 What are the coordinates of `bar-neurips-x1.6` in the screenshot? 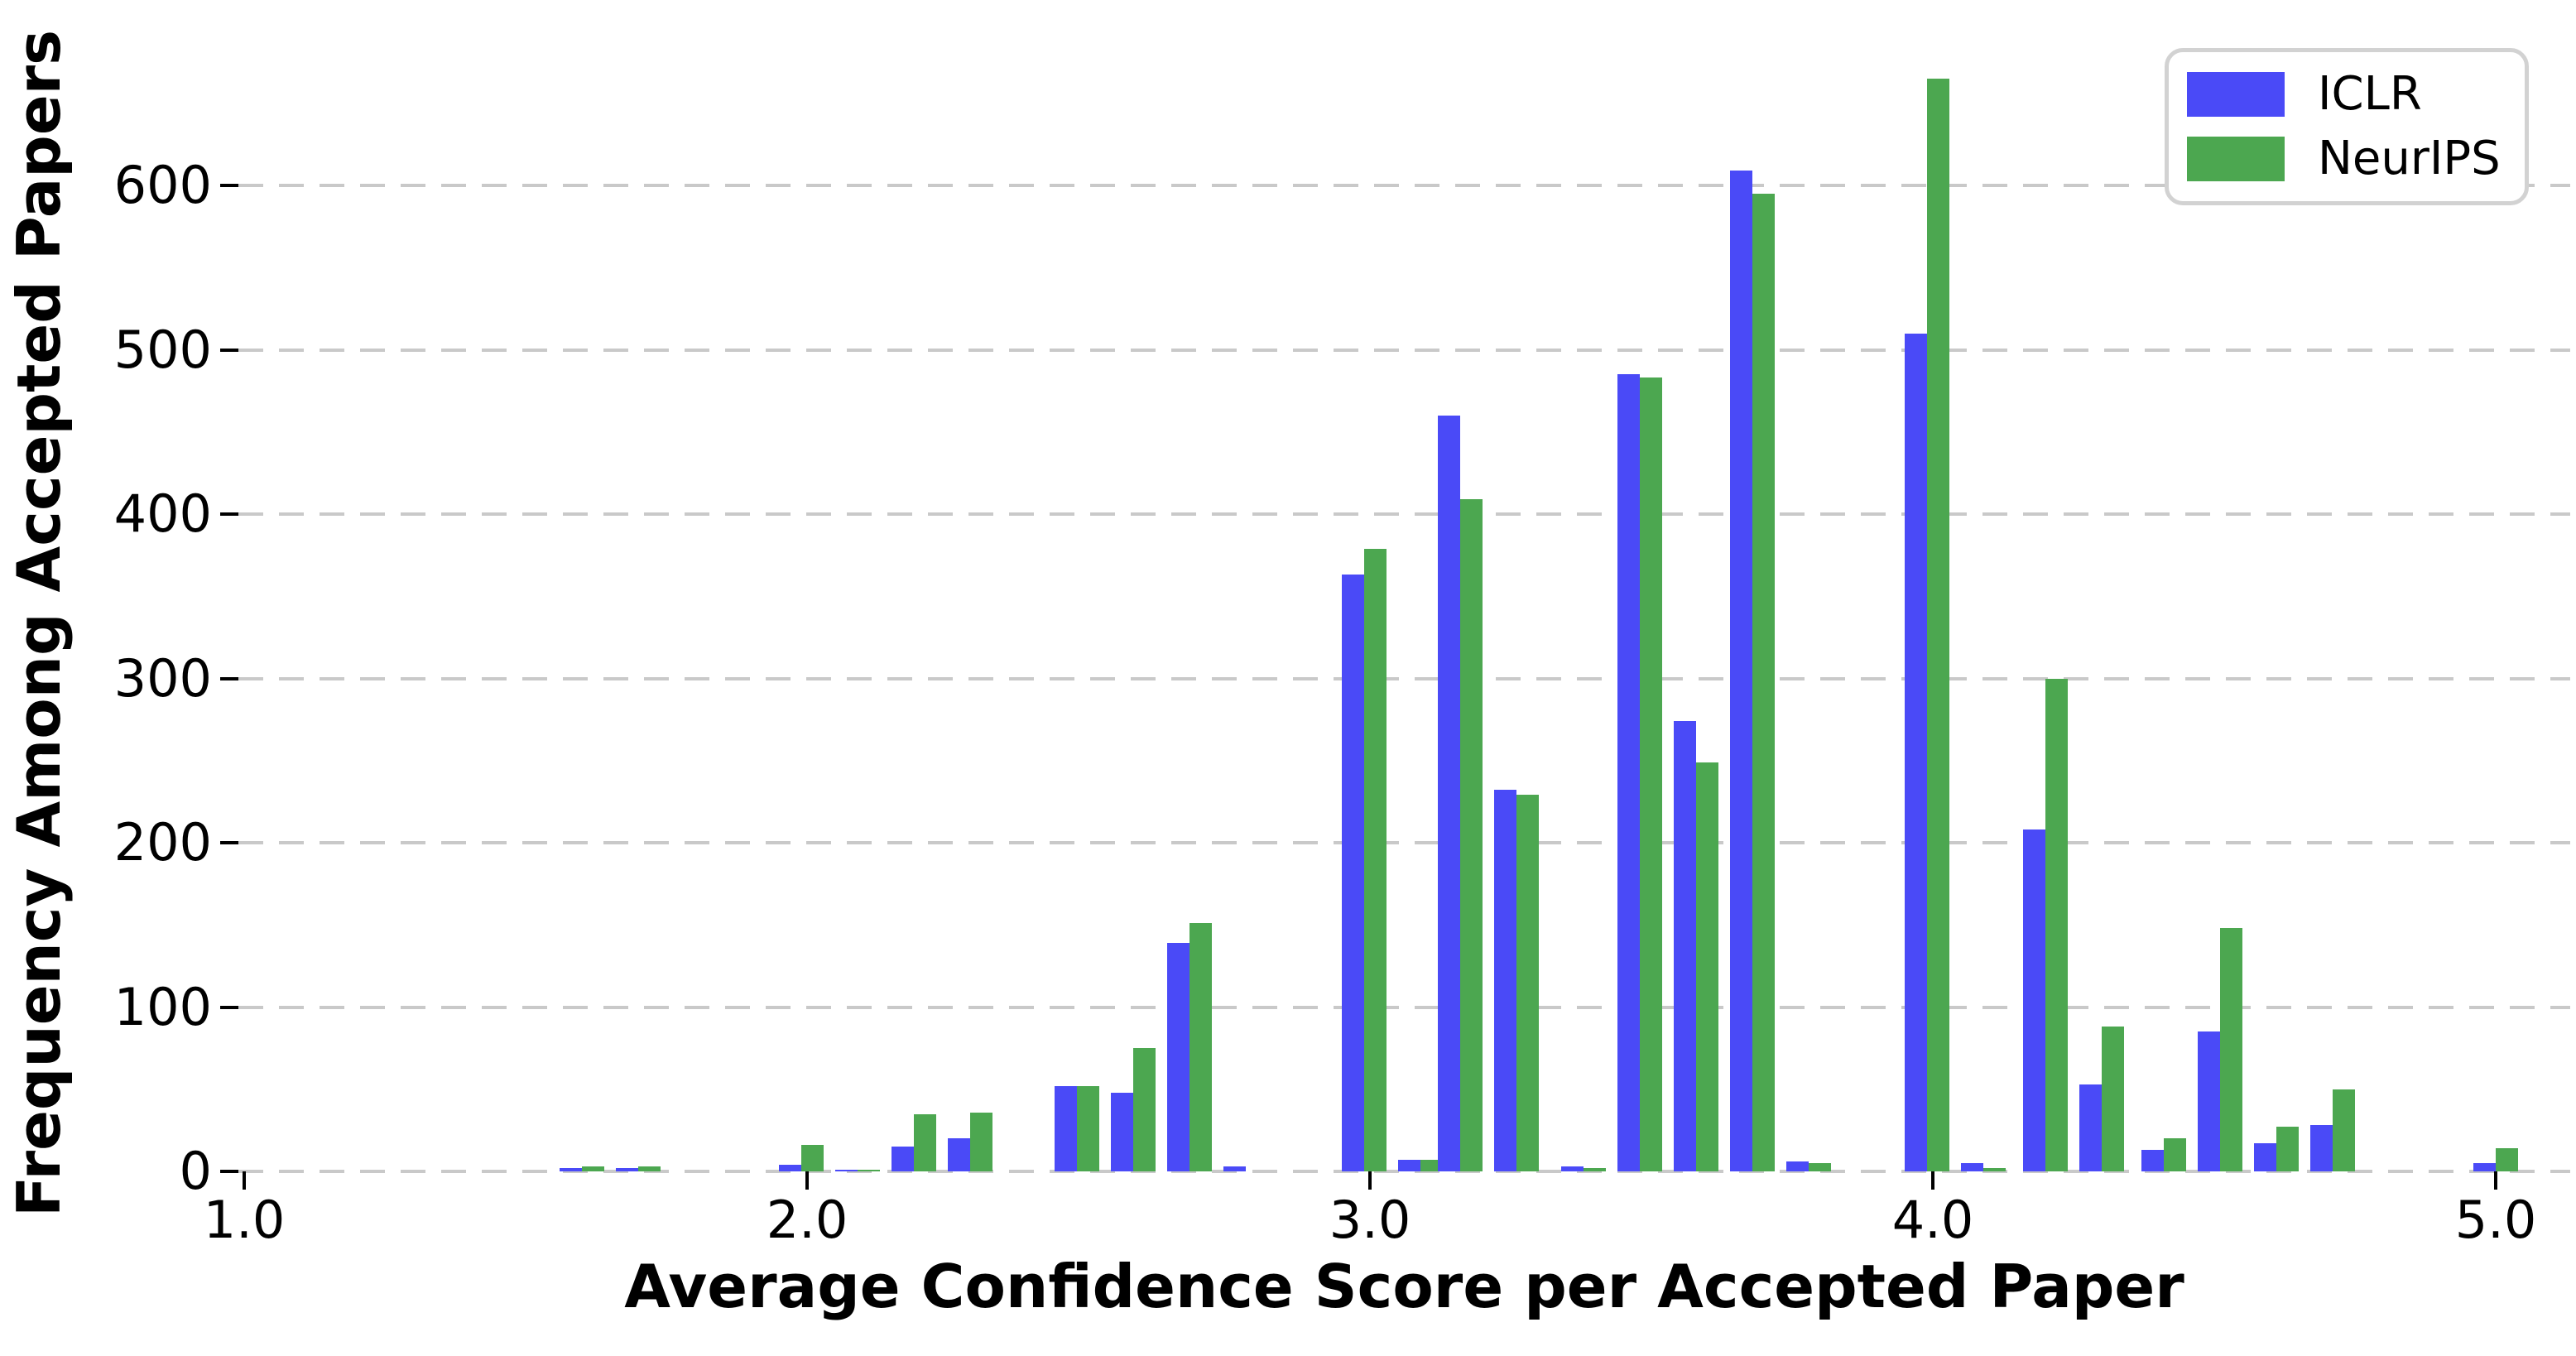 It's located at (593, 1168).